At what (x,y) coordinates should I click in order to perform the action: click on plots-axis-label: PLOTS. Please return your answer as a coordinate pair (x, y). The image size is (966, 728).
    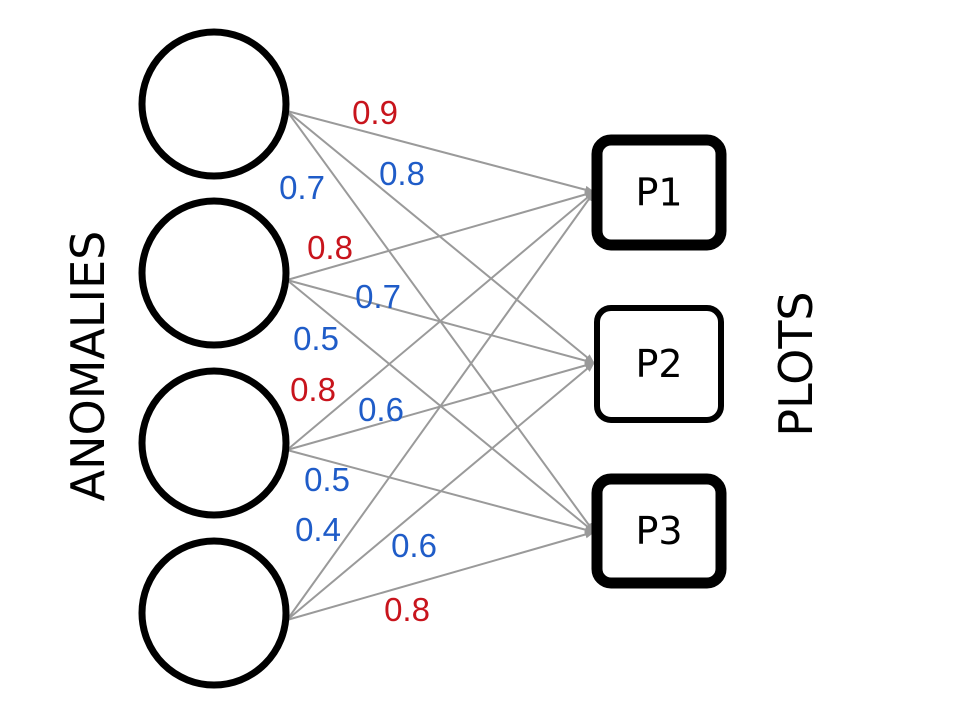
    Looking at the image, I should click on (796, 363).